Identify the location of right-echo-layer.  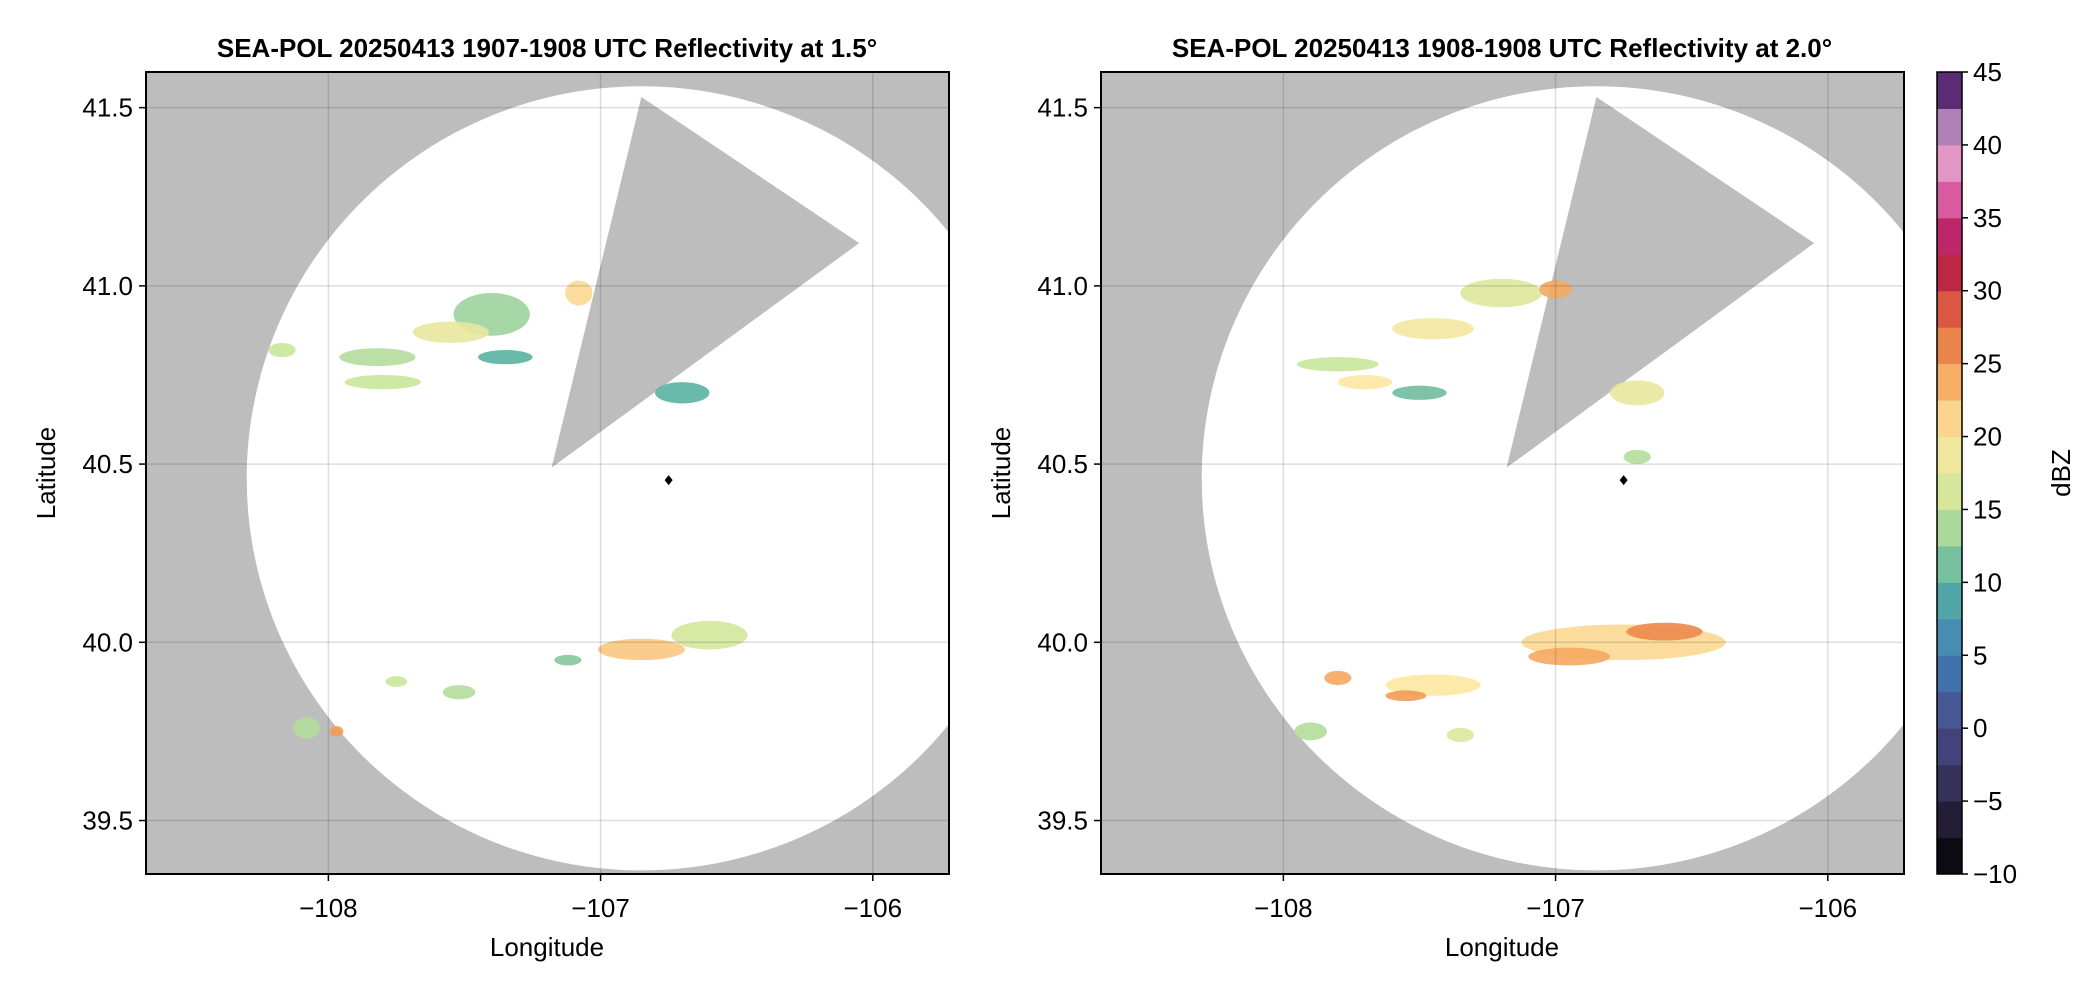
(1510, 510).